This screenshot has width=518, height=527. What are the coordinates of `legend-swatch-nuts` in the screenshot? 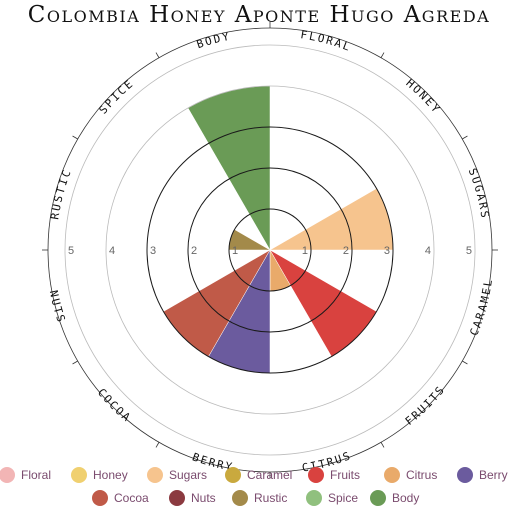 It's located at (177, 498).